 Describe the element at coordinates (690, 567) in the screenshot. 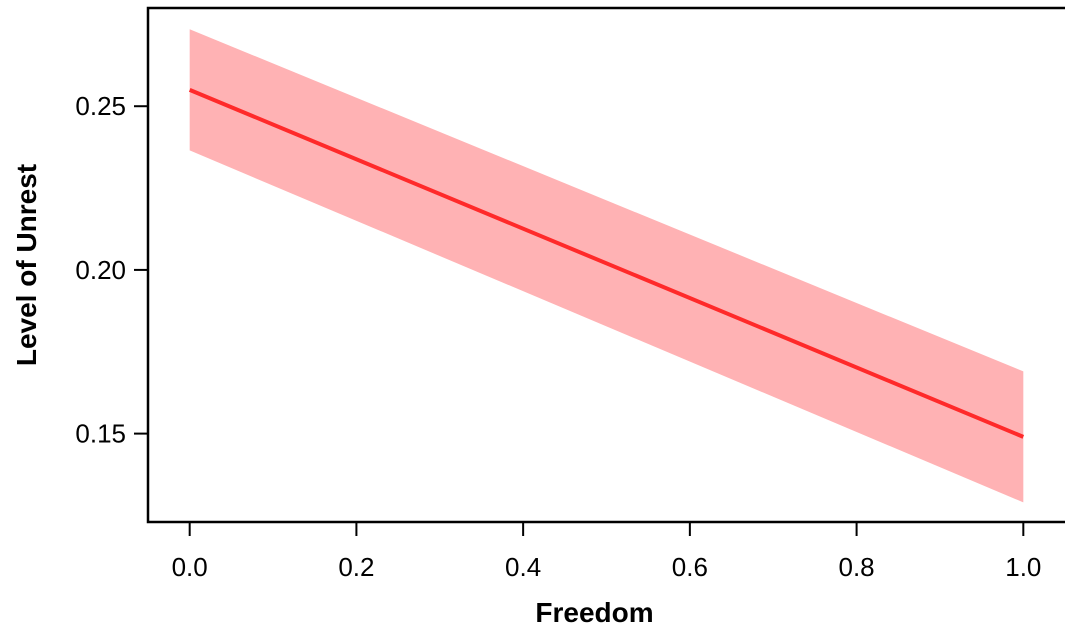

I see `x-tick-label: 0.6` at that location.